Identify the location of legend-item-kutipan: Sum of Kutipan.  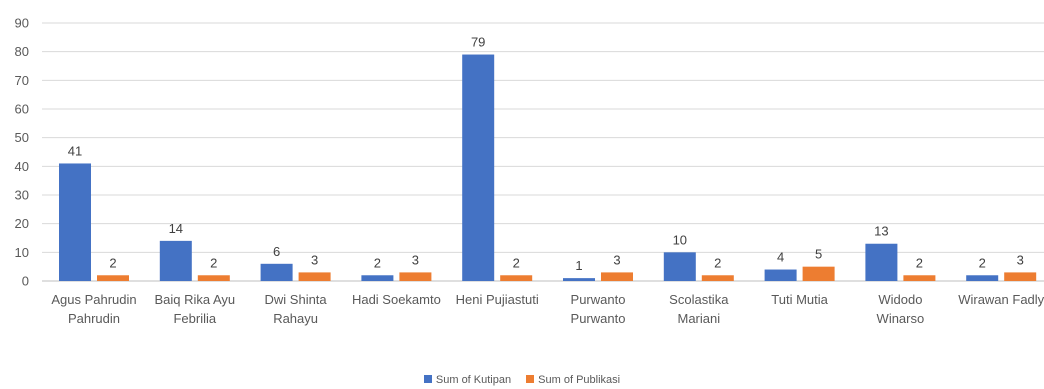
(467, 380).